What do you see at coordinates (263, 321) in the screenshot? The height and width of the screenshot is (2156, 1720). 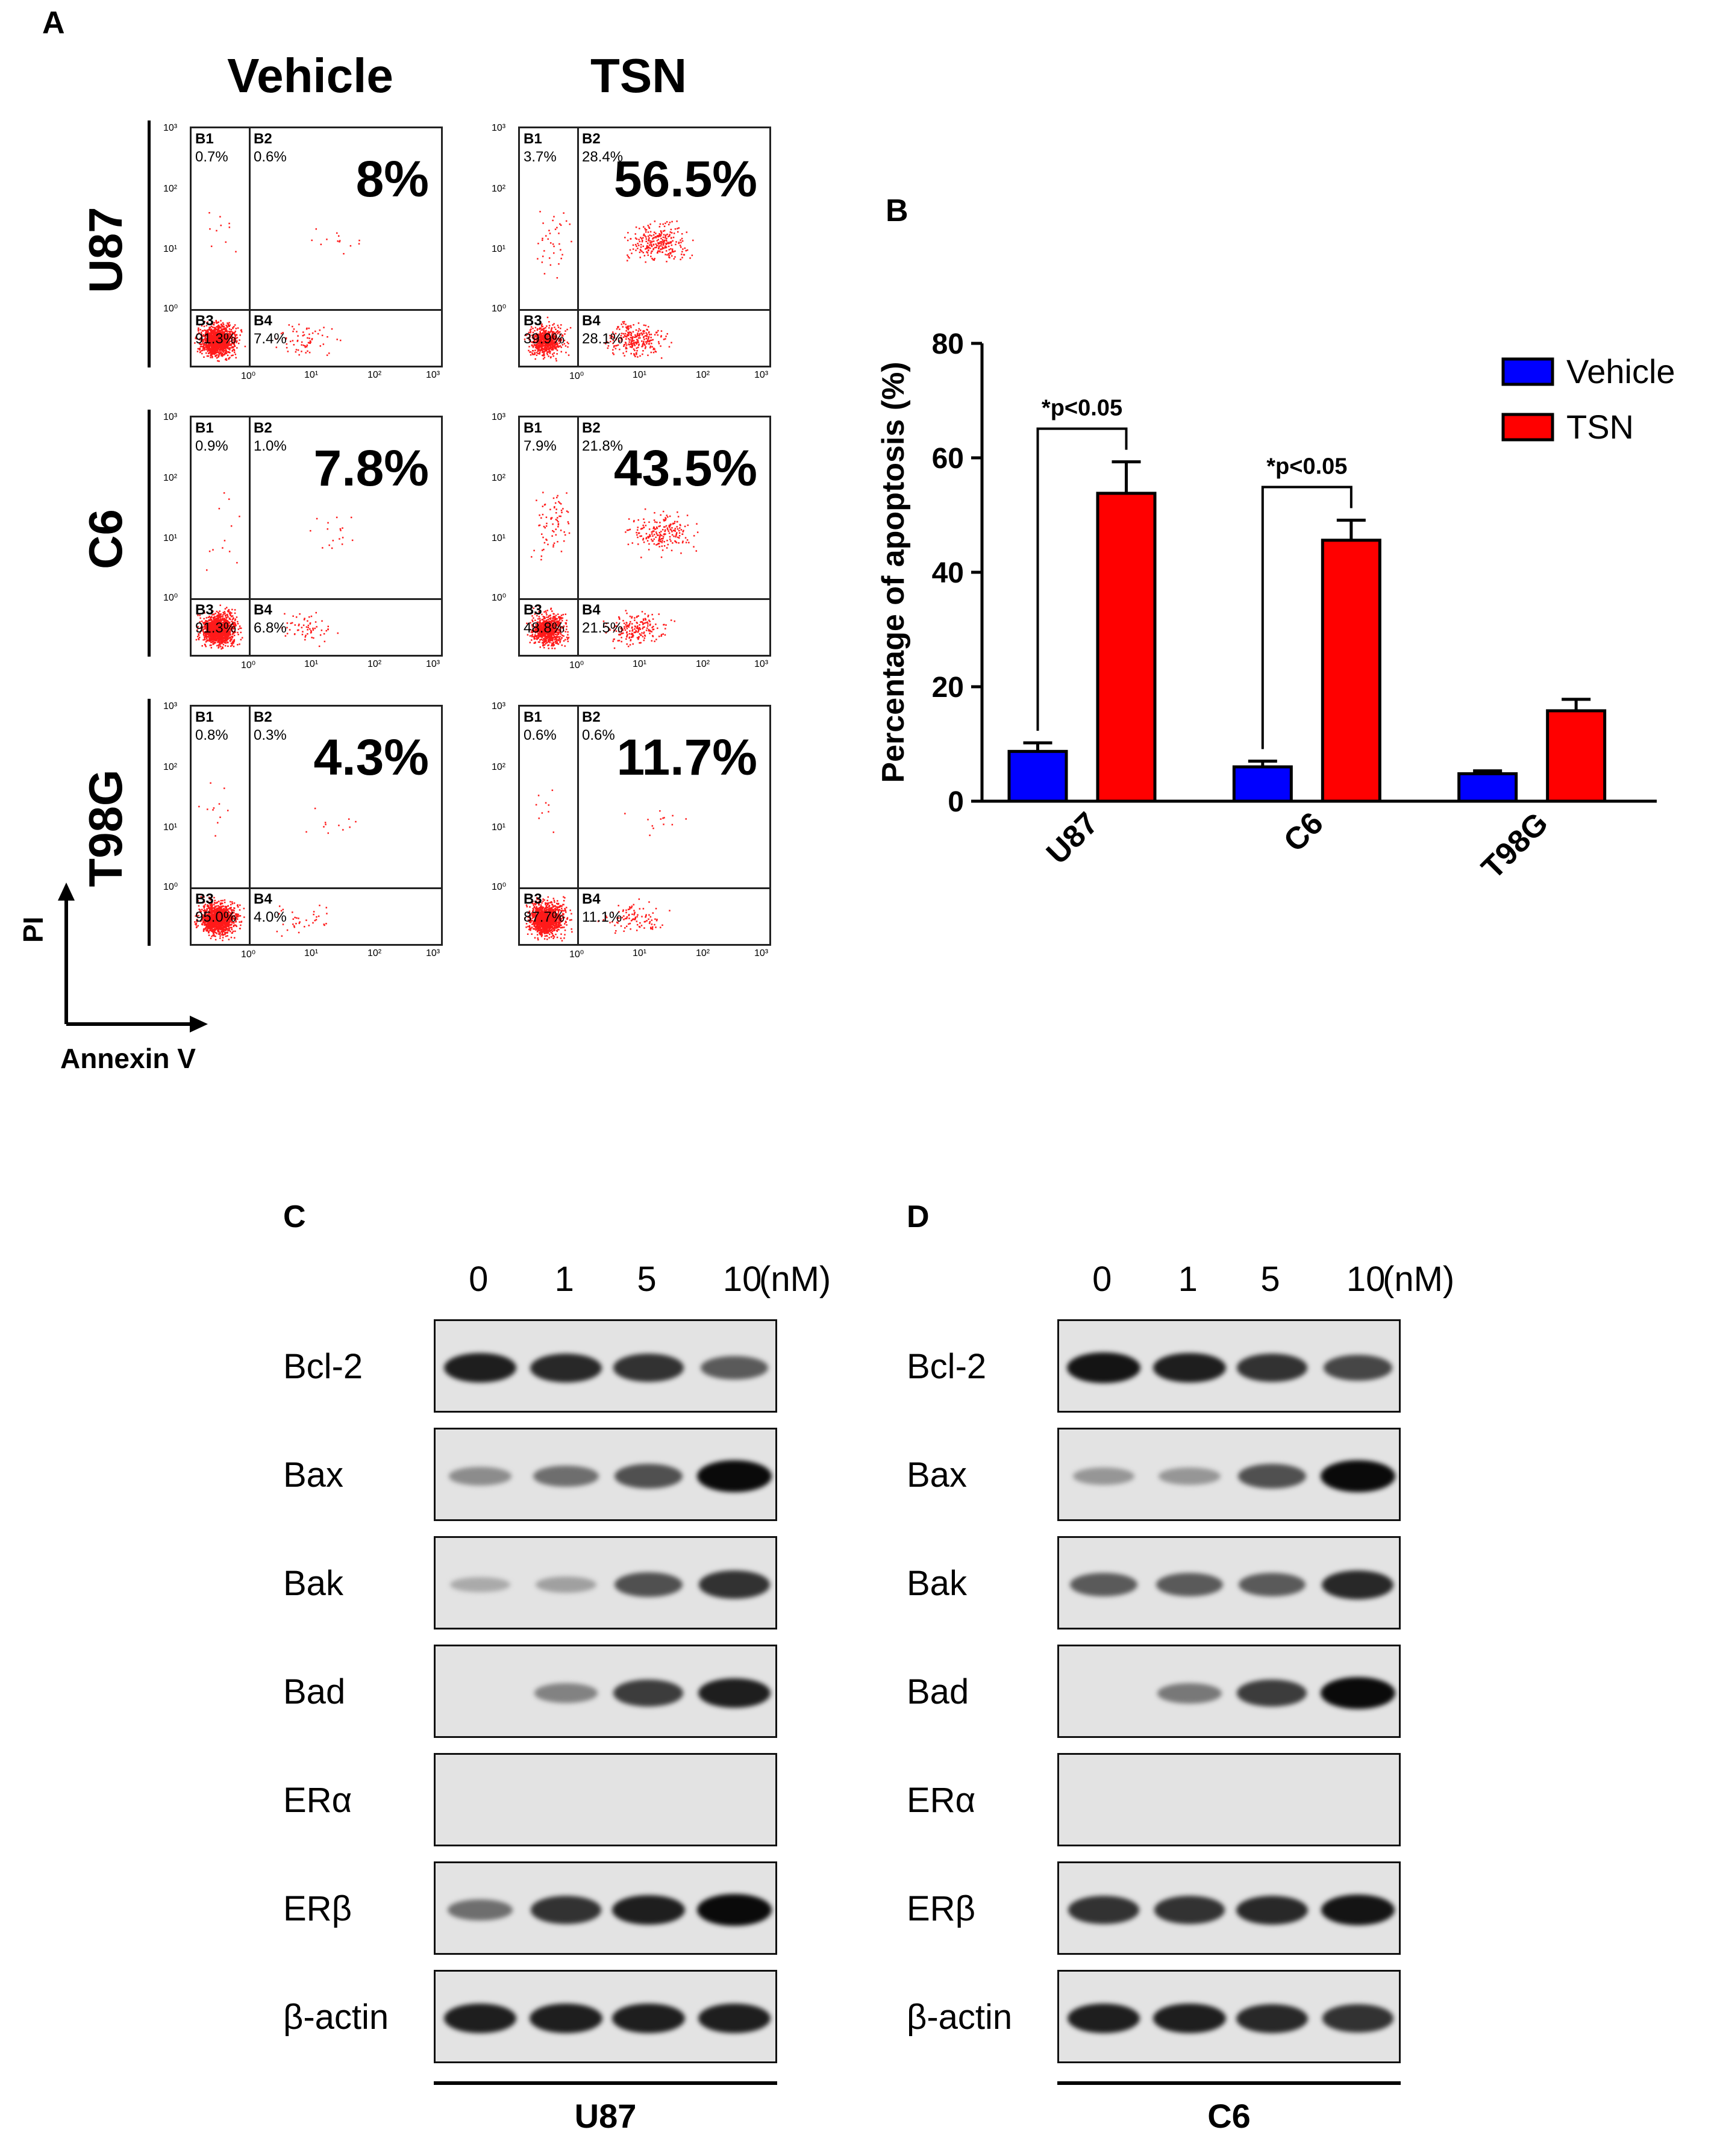 I see `quadrant-b4-name: B4` at bounding box center [263, 321].